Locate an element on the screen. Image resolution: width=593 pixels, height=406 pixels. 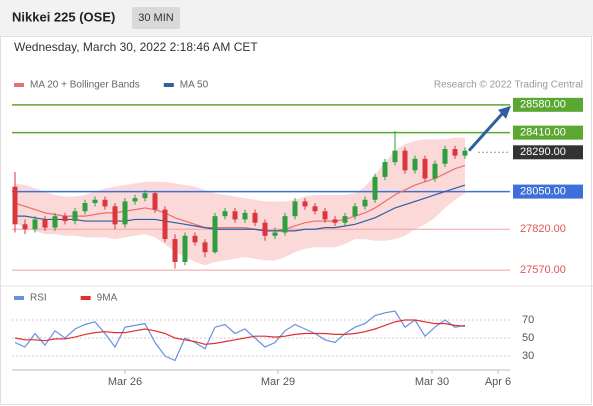
x-tick-label: Mar 26 is located at coordinates (125, 382).